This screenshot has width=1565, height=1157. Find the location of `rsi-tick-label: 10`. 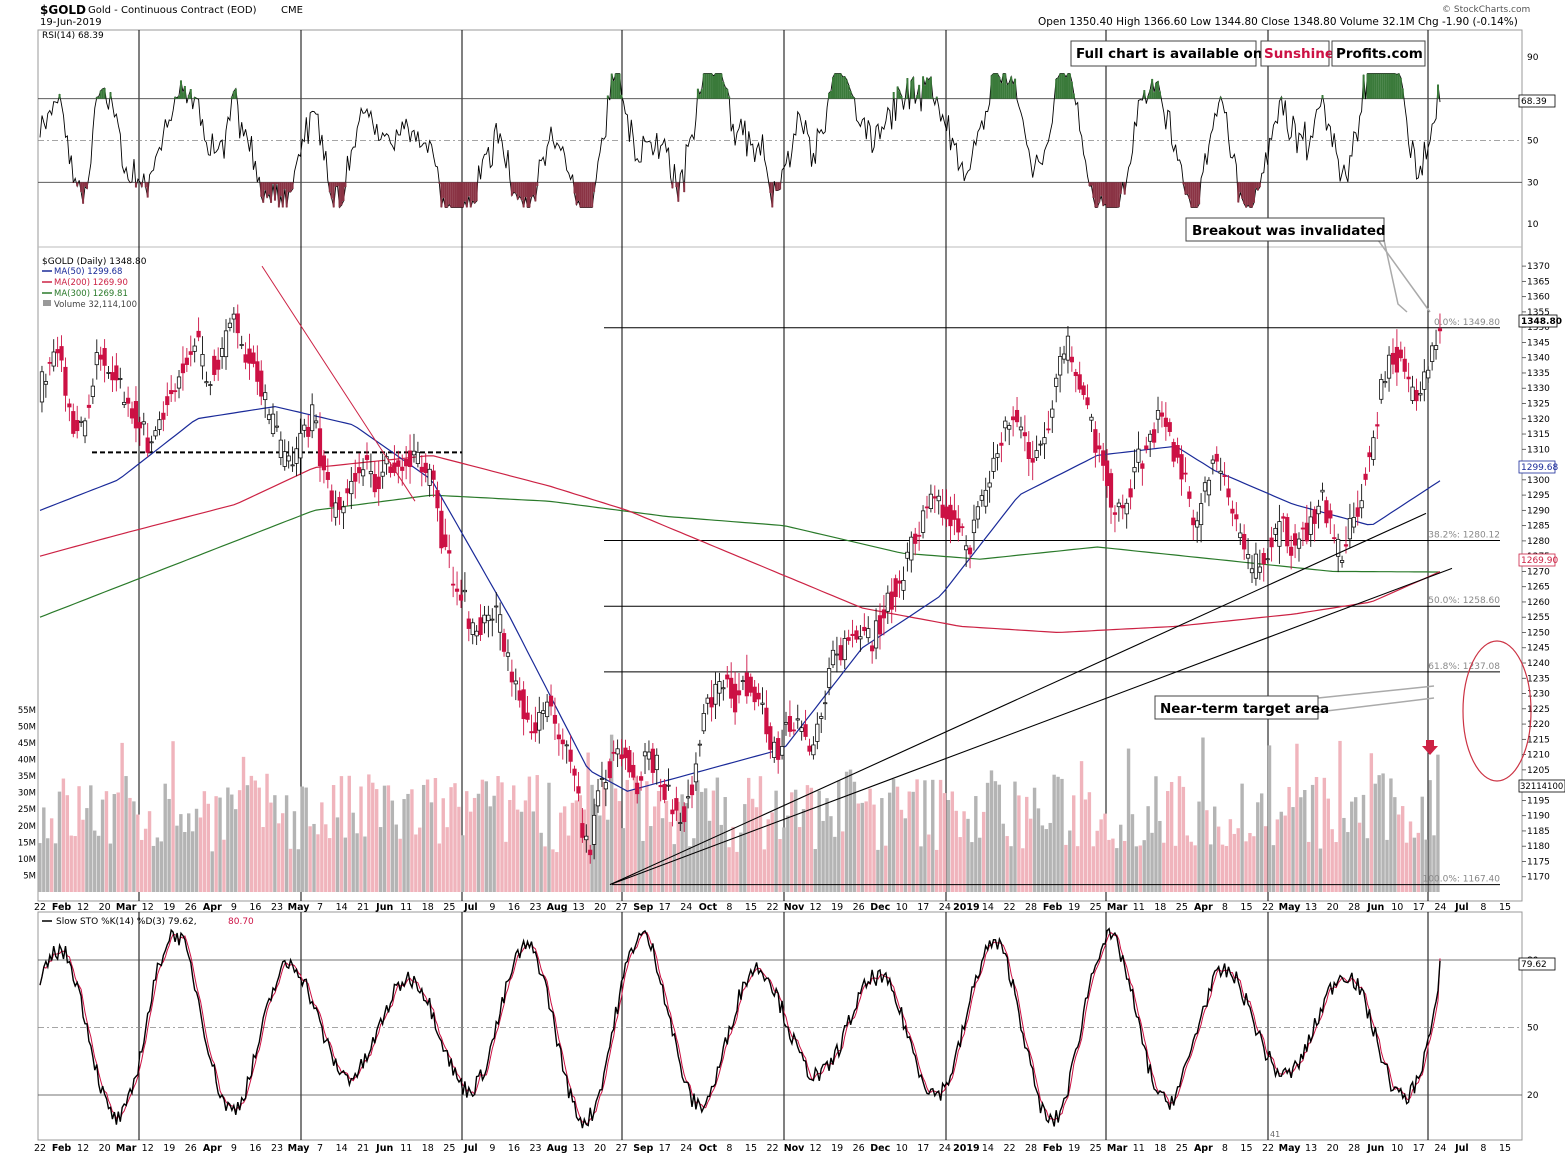

rsi-tick-label: 10 is located at coordinates (1533, 225).